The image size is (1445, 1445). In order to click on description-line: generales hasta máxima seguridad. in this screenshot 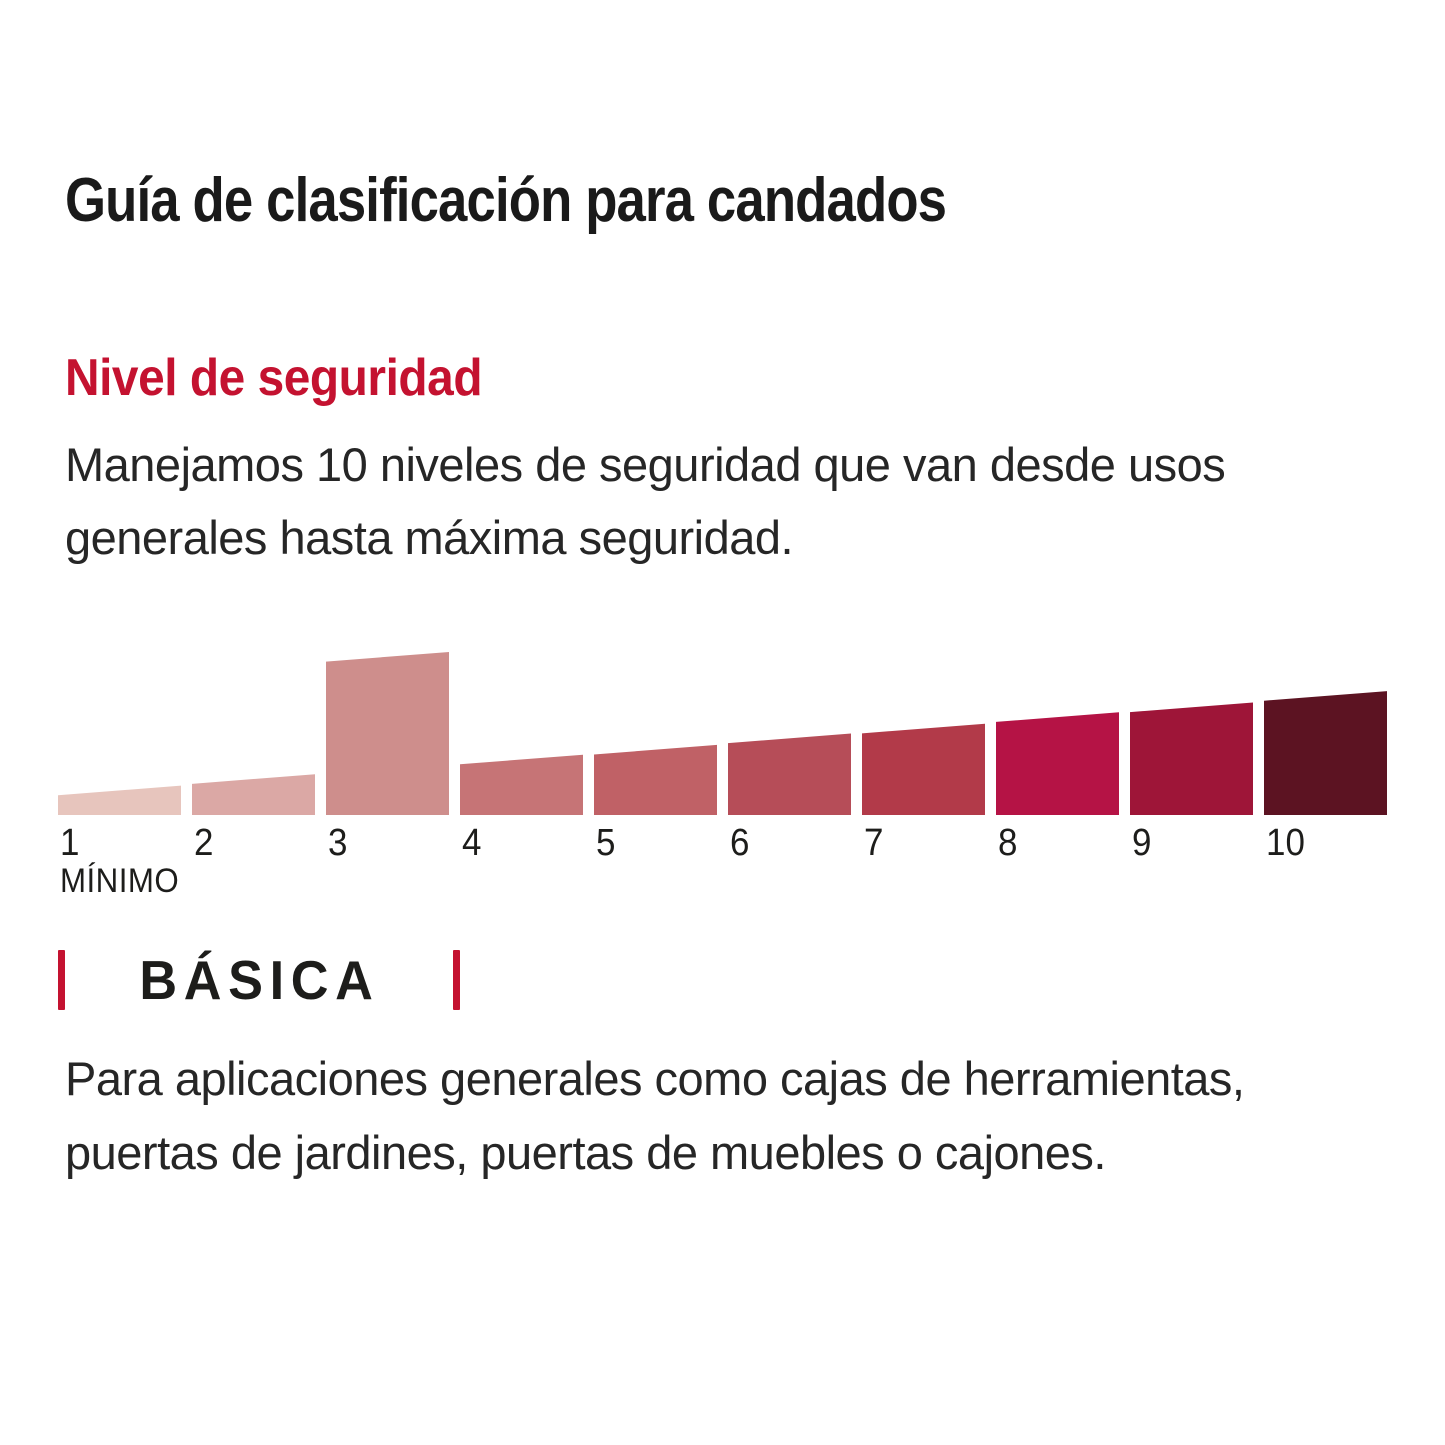, I will do `click(429, 537)`.